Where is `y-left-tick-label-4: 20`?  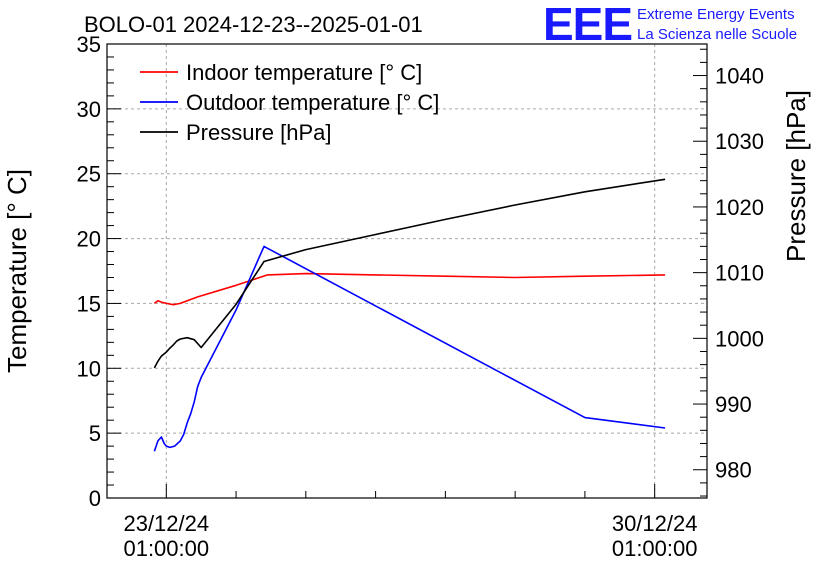
y-left-tick-label-4: 20 is located at coordinates (89, 239).